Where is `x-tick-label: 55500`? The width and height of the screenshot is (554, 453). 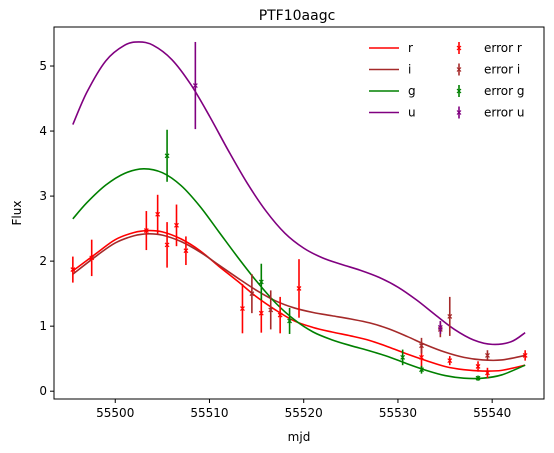 x-tick-label: 55500 is located at coordinates (115, 413).